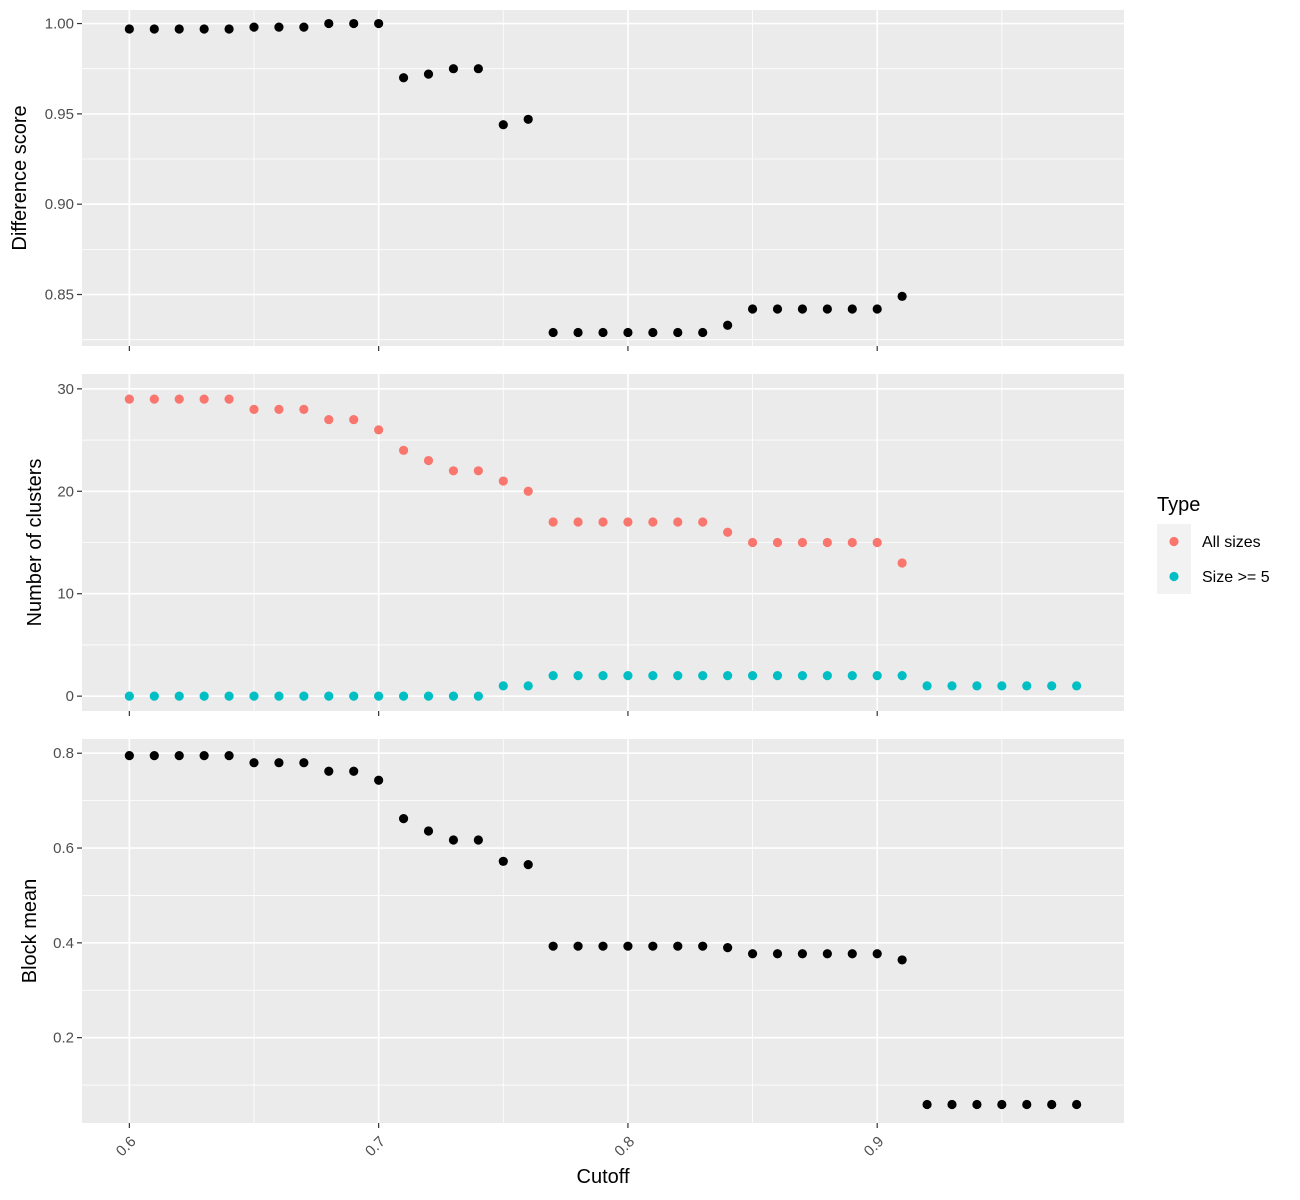 This screenshot has width=1300, height=1200. What do you see at coordinates (59, 24) in the screenshot?
I see `y-tick-label: 1.00` at bounding box center [59, 24].